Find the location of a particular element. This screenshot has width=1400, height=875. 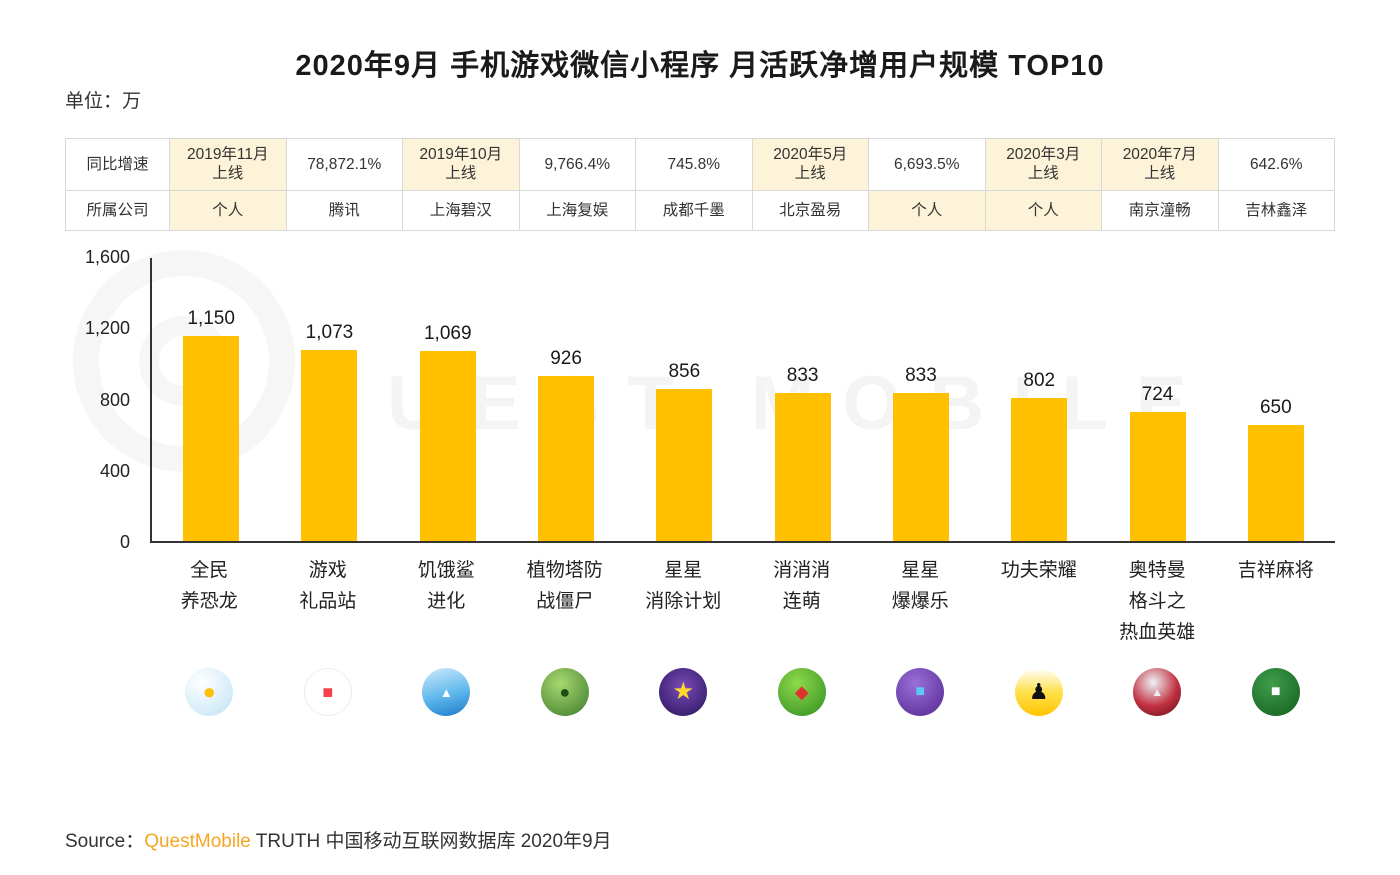

bar-value-2: 1,069 is located at coordinates (447, 333).